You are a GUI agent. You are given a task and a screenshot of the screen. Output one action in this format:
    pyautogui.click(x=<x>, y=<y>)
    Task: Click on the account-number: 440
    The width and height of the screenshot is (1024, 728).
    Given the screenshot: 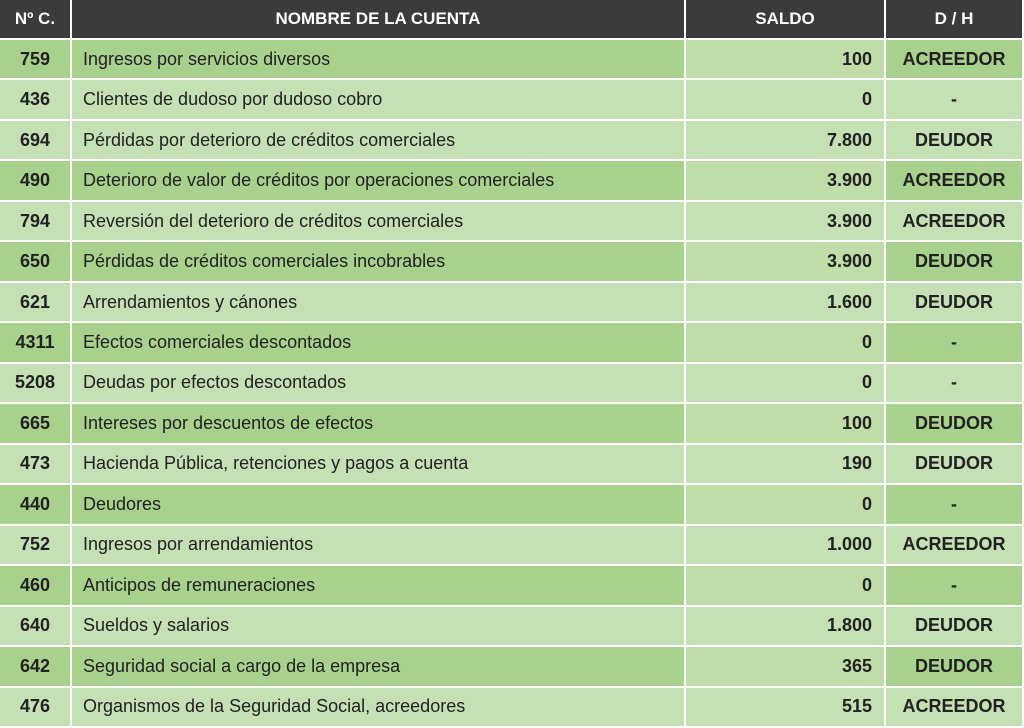 What is the action you would take?
    pyautogui.click(x=36, y=505)
    